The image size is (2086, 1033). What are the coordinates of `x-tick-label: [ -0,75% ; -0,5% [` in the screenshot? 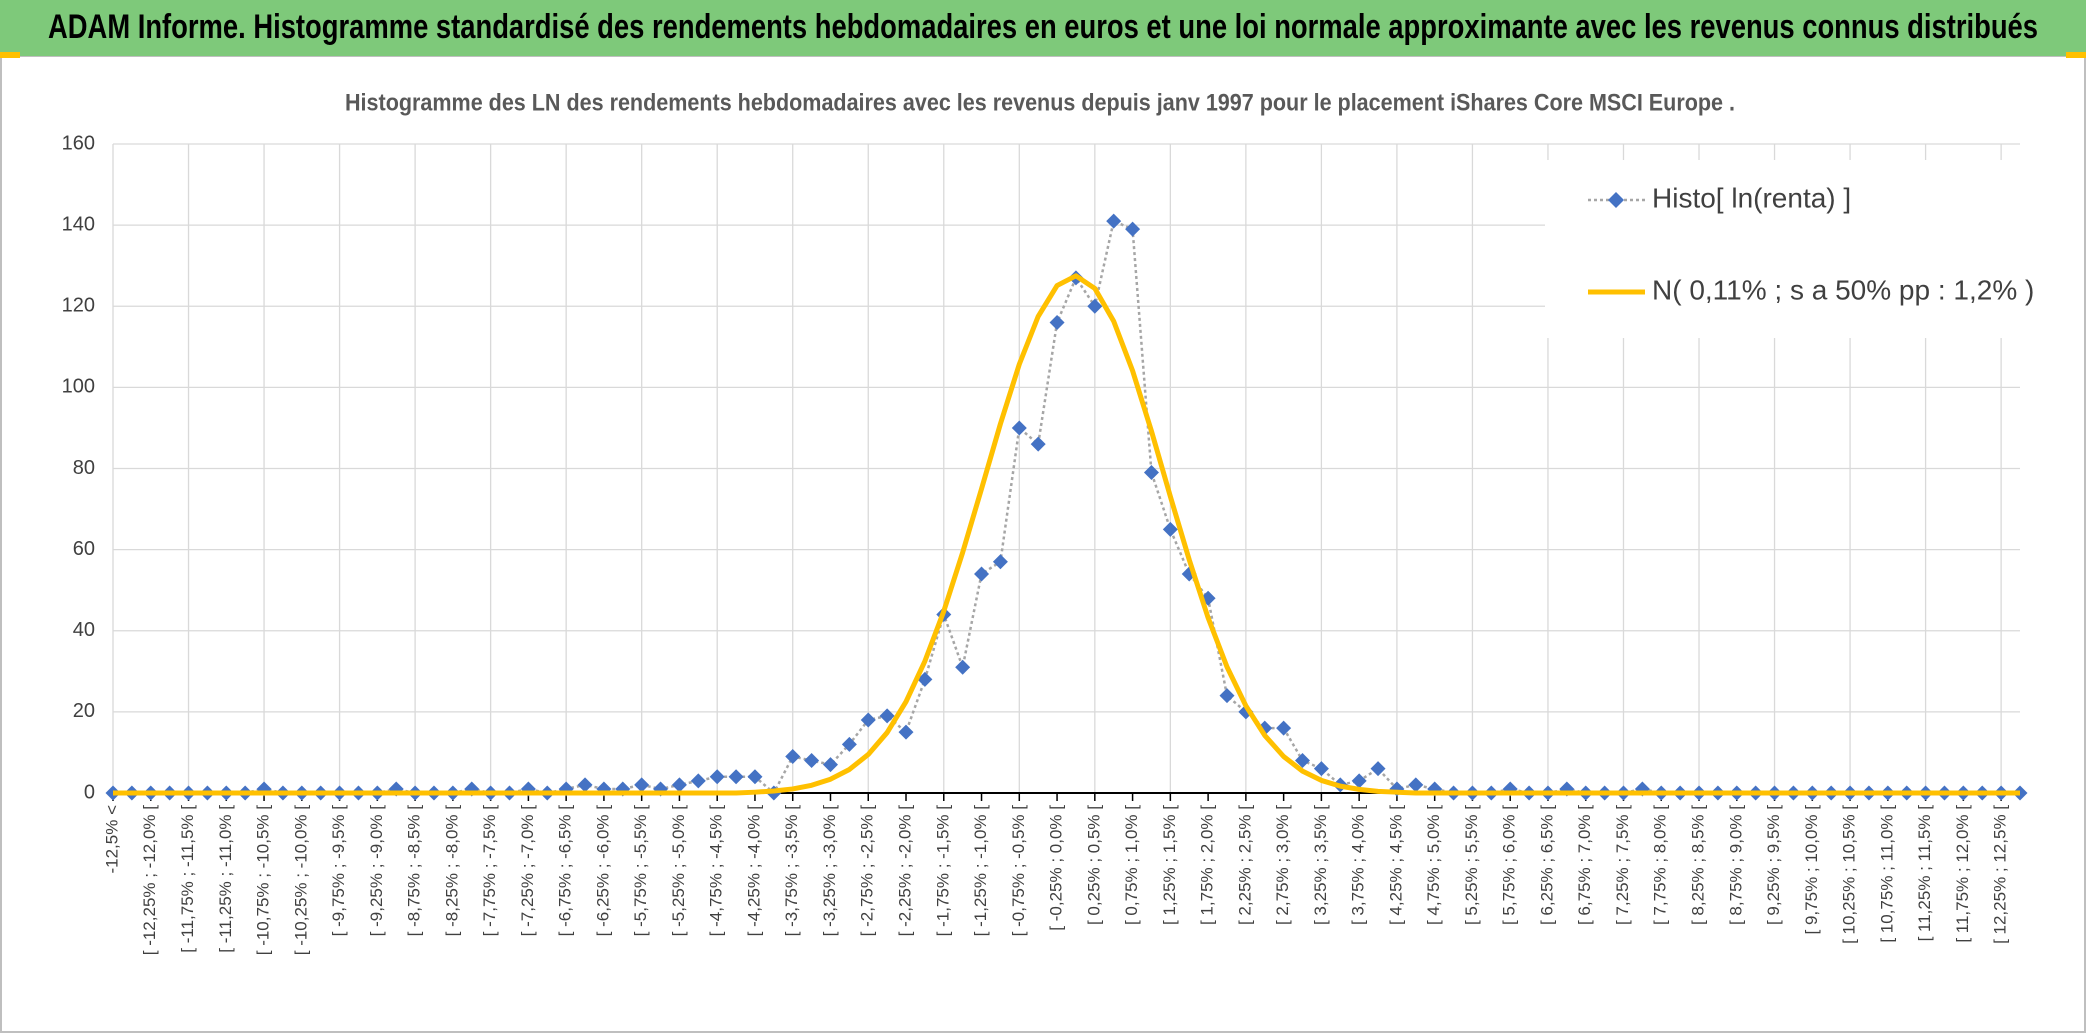 It's located at (1018, 871).